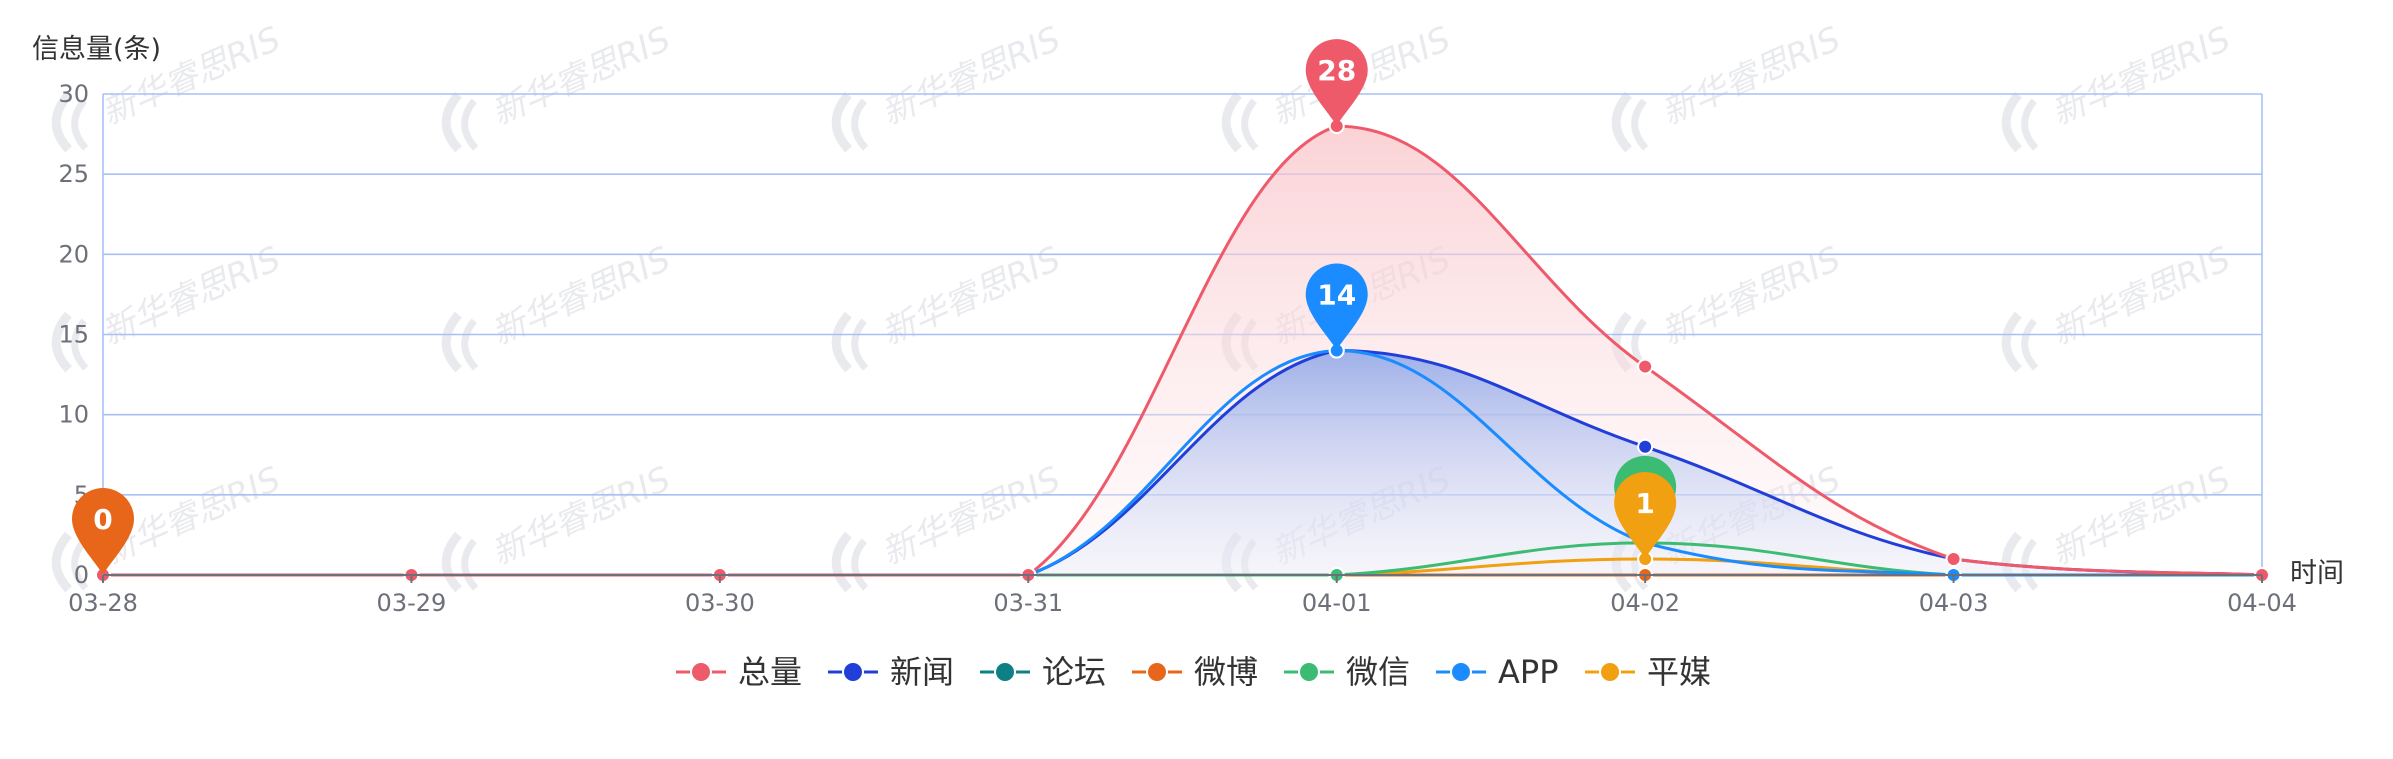 The width and height of the screenshot is (2393, 759). What do you see at coordinates (1226, 672) in the screenshot?
I see `legend-label: 微博` at bounding box center [1226, 672].